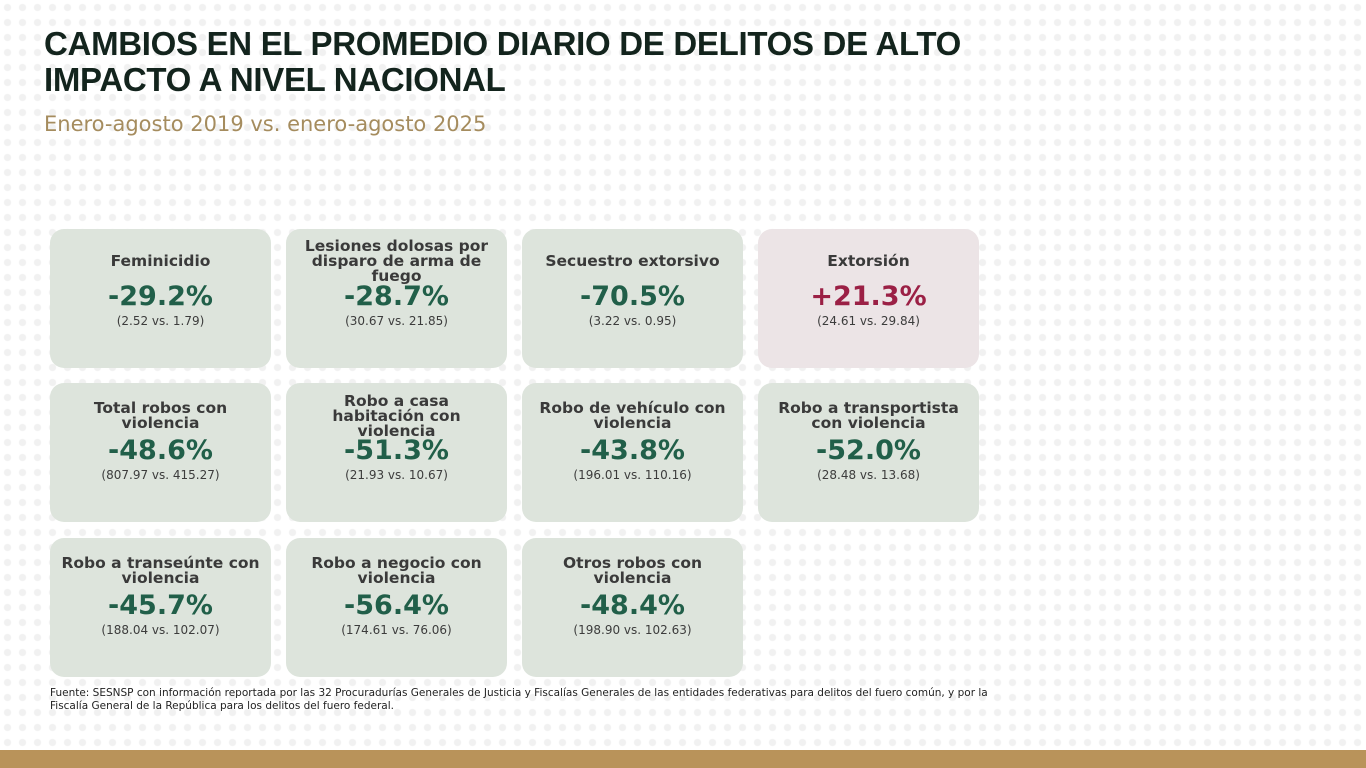  What do you see at coordinates (868, 261) in the screenshot?
I see `card-label: Extorsión` at bounding box center [868, 261].